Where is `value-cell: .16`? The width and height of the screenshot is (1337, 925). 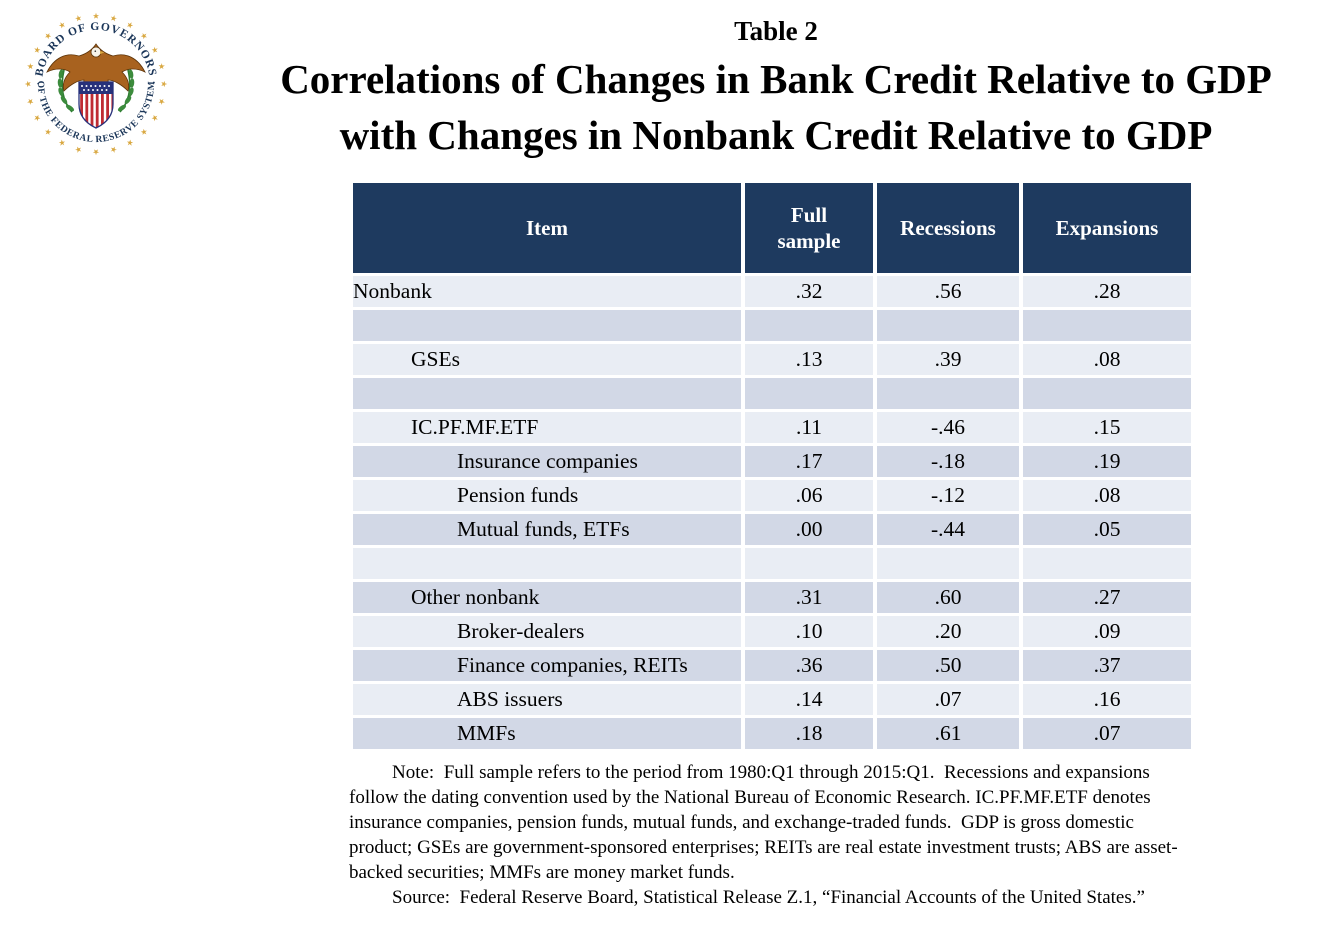 value-cell: .16 is located at coordinates (1107, 699).